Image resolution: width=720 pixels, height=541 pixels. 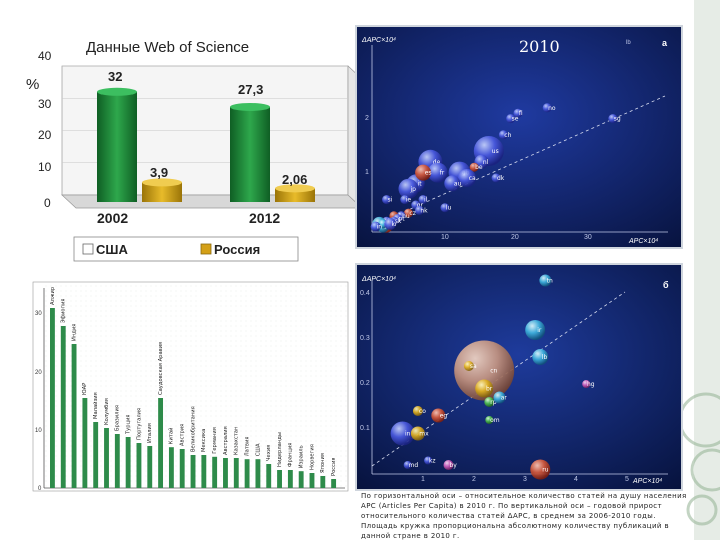 I want to click on wos-ytick-20: 20, so click(x=45, y=135).